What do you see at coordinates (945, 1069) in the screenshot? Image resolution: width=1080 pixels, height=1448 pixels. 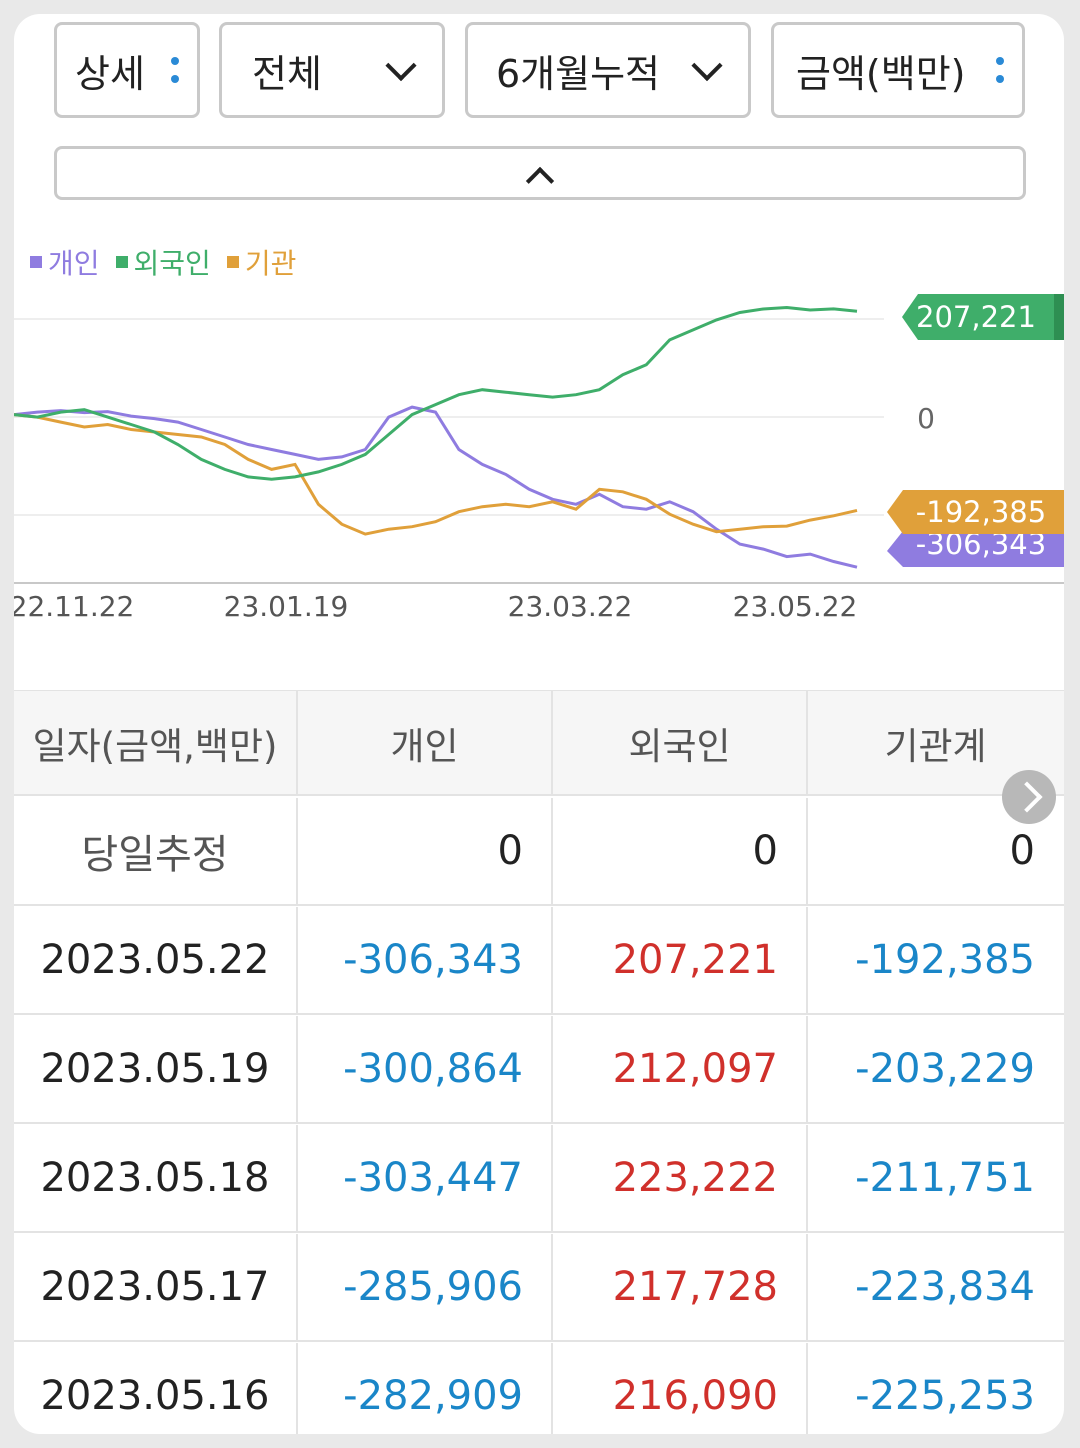 I see `row-institution: -203,229` at bounding box center [945, 1069].